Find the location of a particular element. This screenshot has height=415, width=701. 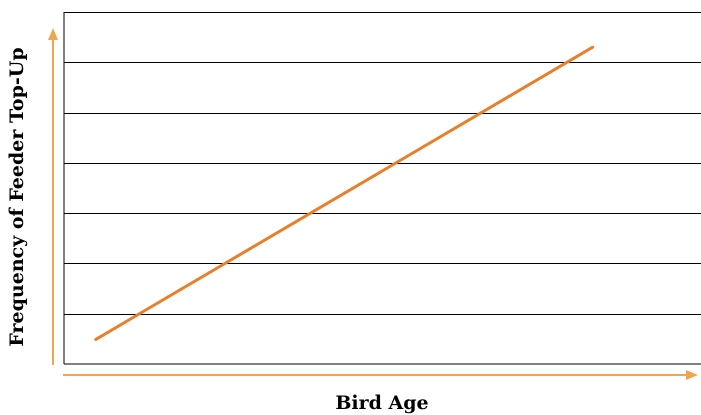

x-axis-title: Bird Age is located at coordinates (381, 403).